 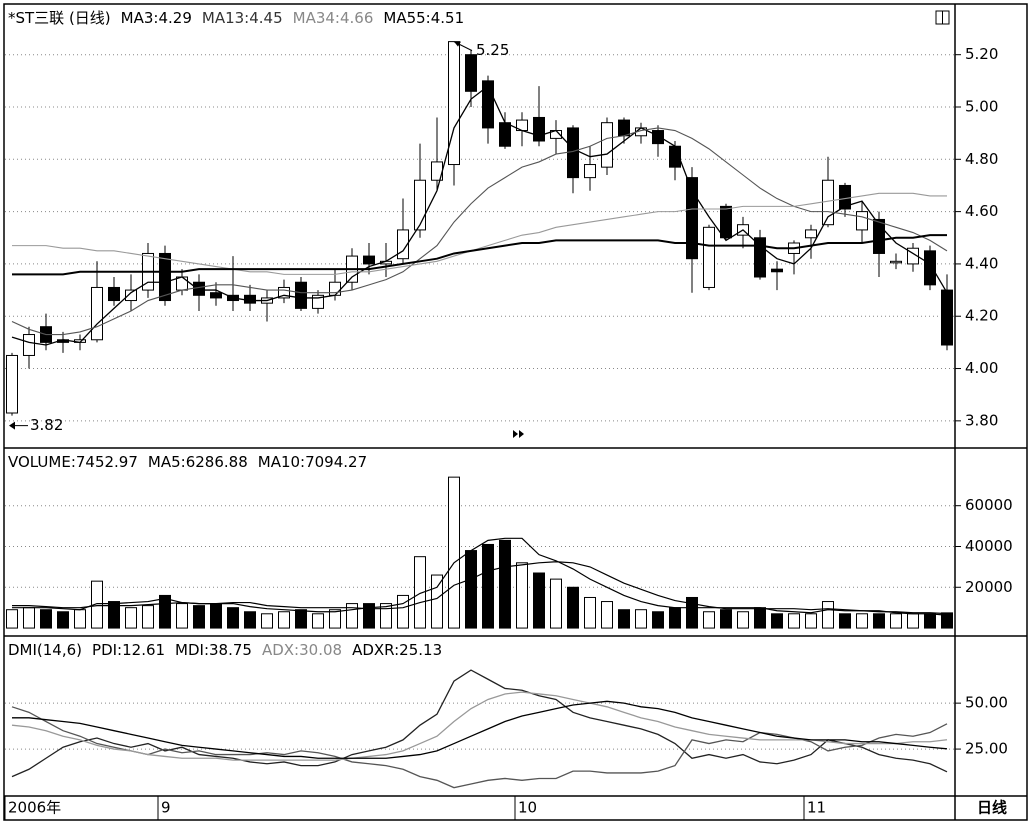 I want to click on period-label: 日线, so click(x=992, y=808).